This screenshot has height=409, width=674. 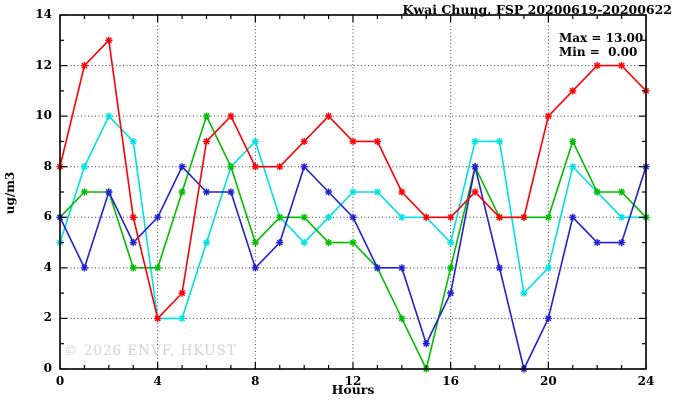 I want to click on x-tick-label: 20, so click(x=548, y=381).